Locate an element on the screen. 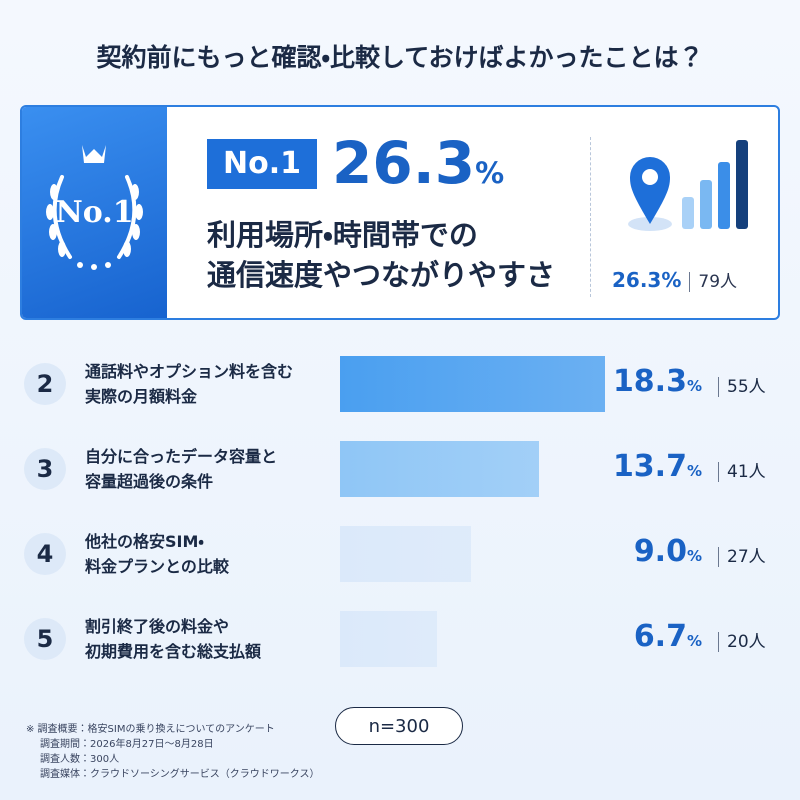 This screenshot has height=800, width=800. count-part: 27 is located at coordinates (738, 557).